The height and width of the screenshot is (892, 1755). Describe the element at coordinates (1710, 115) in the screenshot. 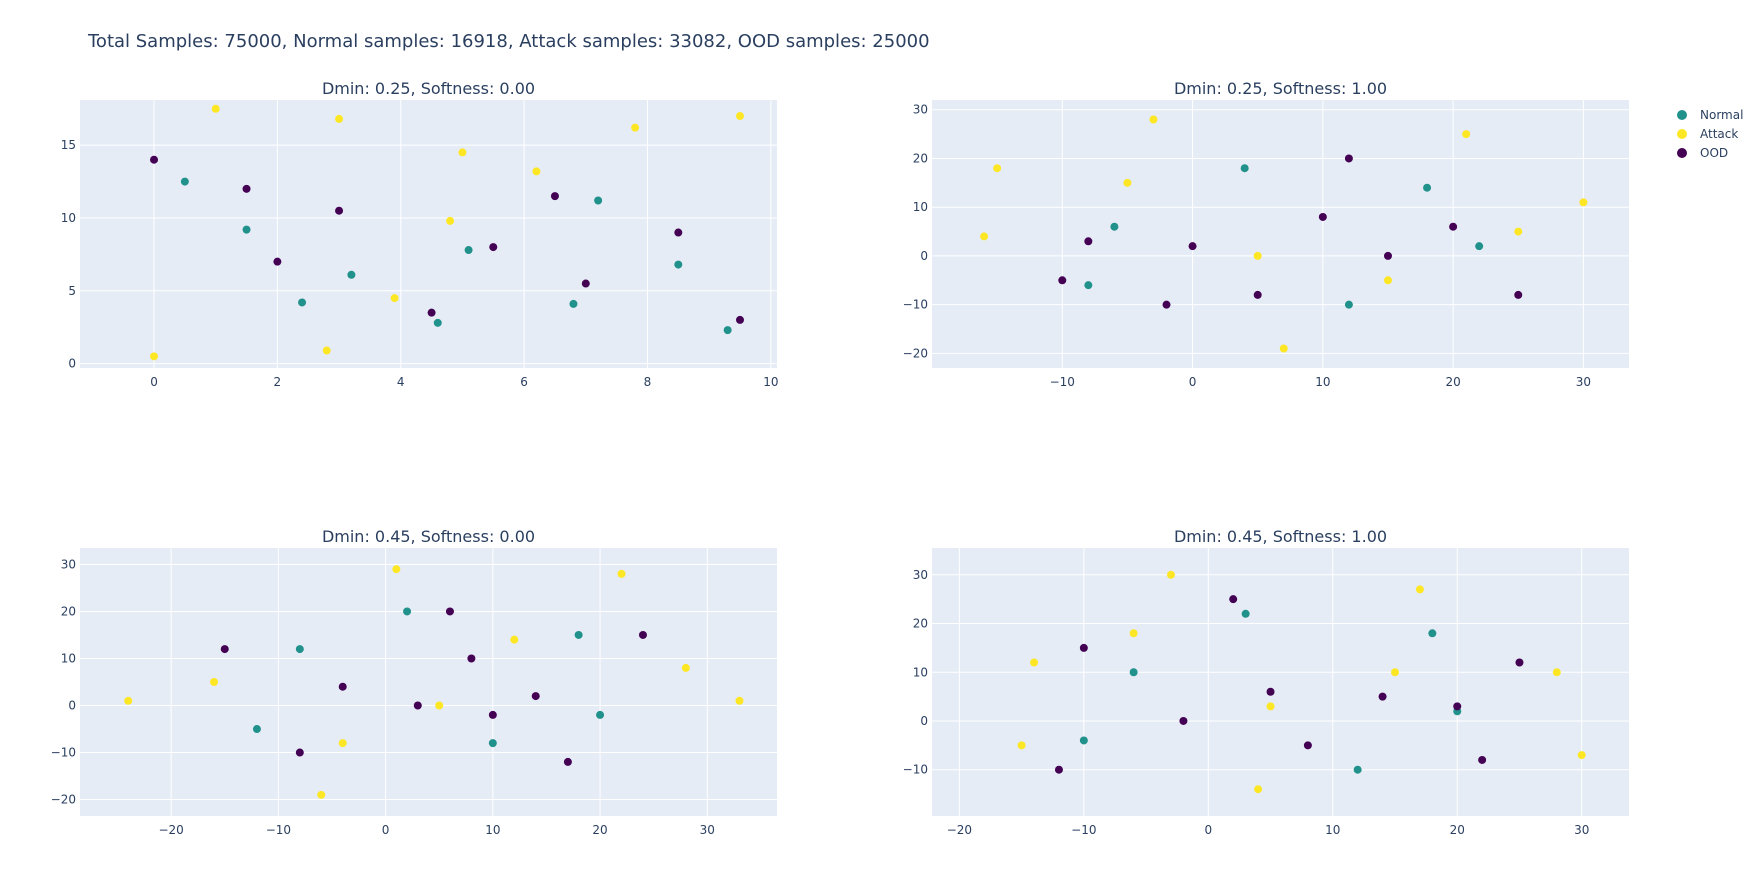

I see `legend-item-normal: Normal` at that location.